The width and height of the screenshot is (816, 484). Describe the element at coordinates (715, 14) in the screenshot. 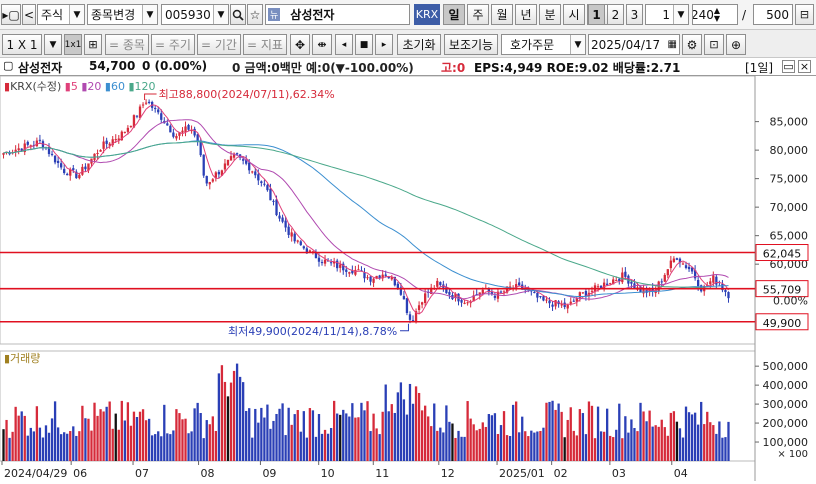

I see `data-count-stepper: 240 ▲ ▼` at that location.